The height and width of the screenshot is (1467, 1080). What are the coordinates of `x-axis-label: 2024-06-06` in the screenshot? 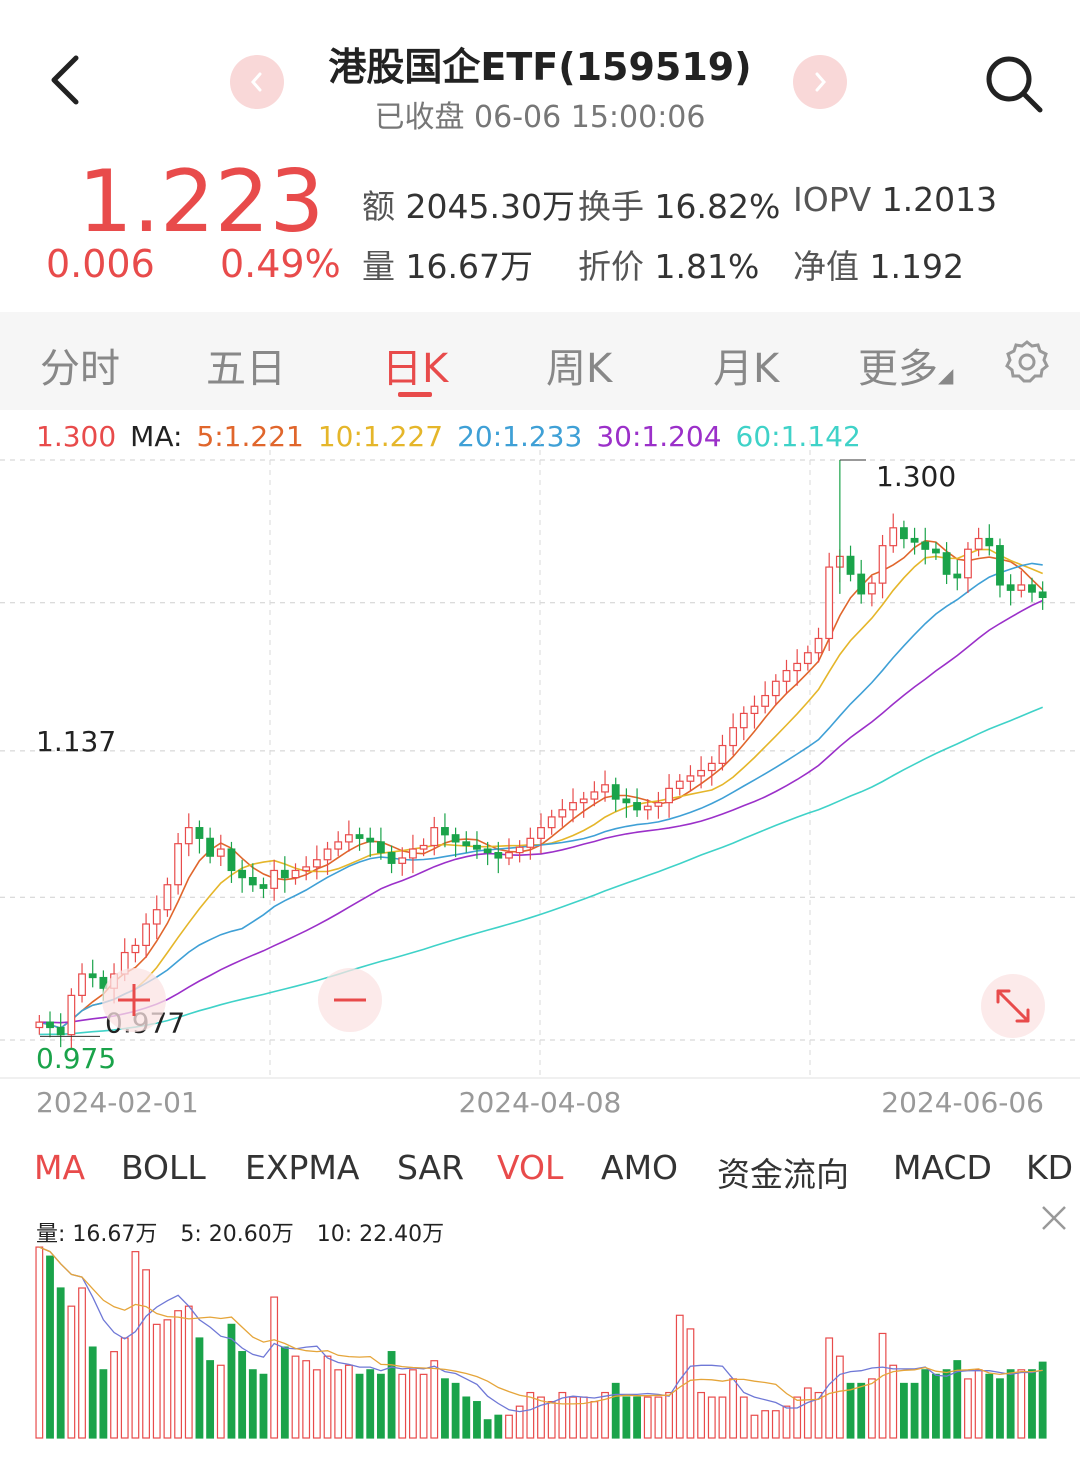 It's located at (962, 1102).